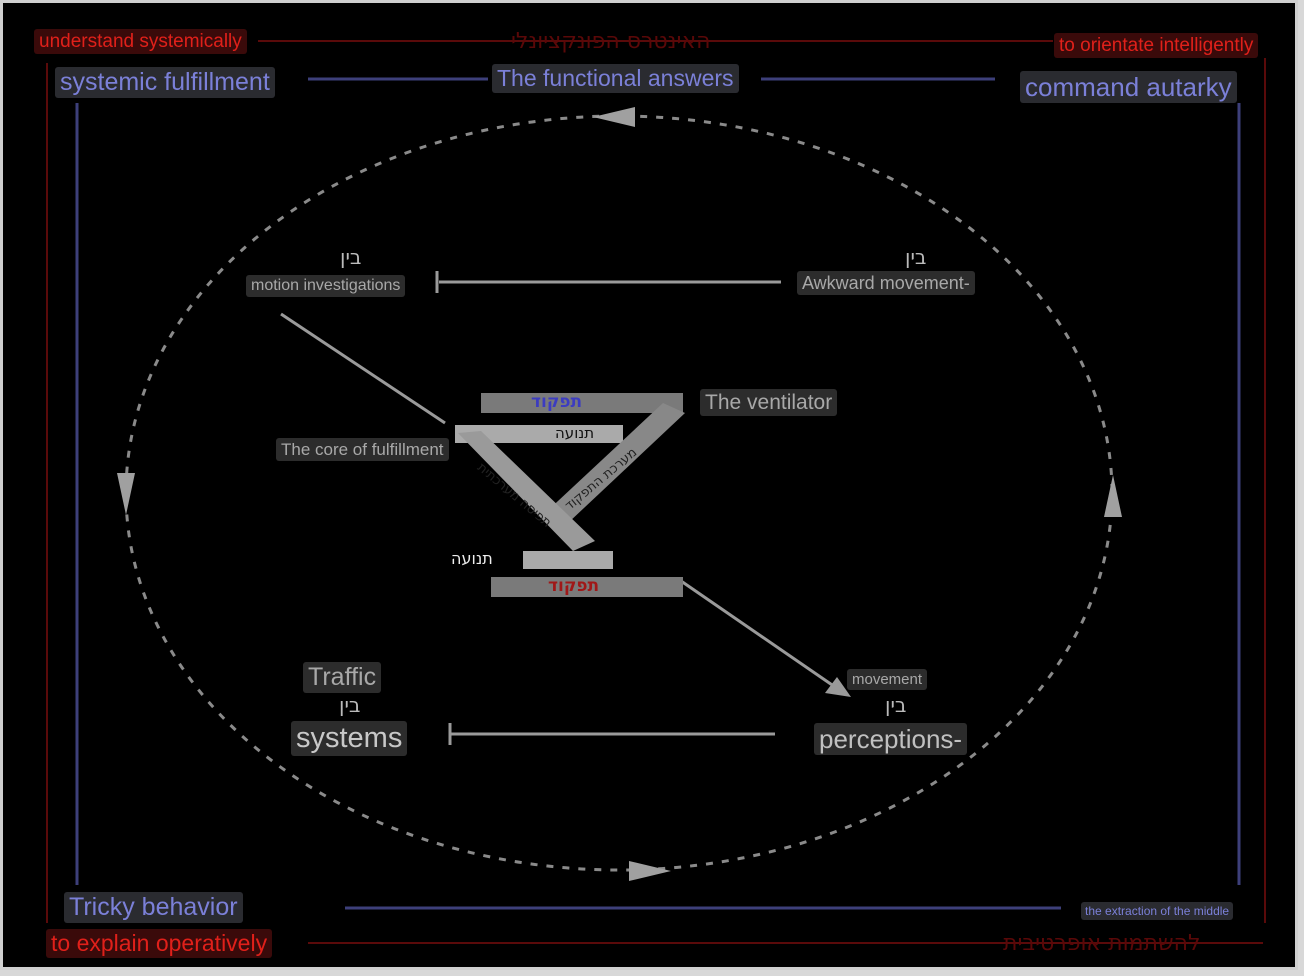  I want to click on functional-answers-label: The functional answers, so click(615, 78).